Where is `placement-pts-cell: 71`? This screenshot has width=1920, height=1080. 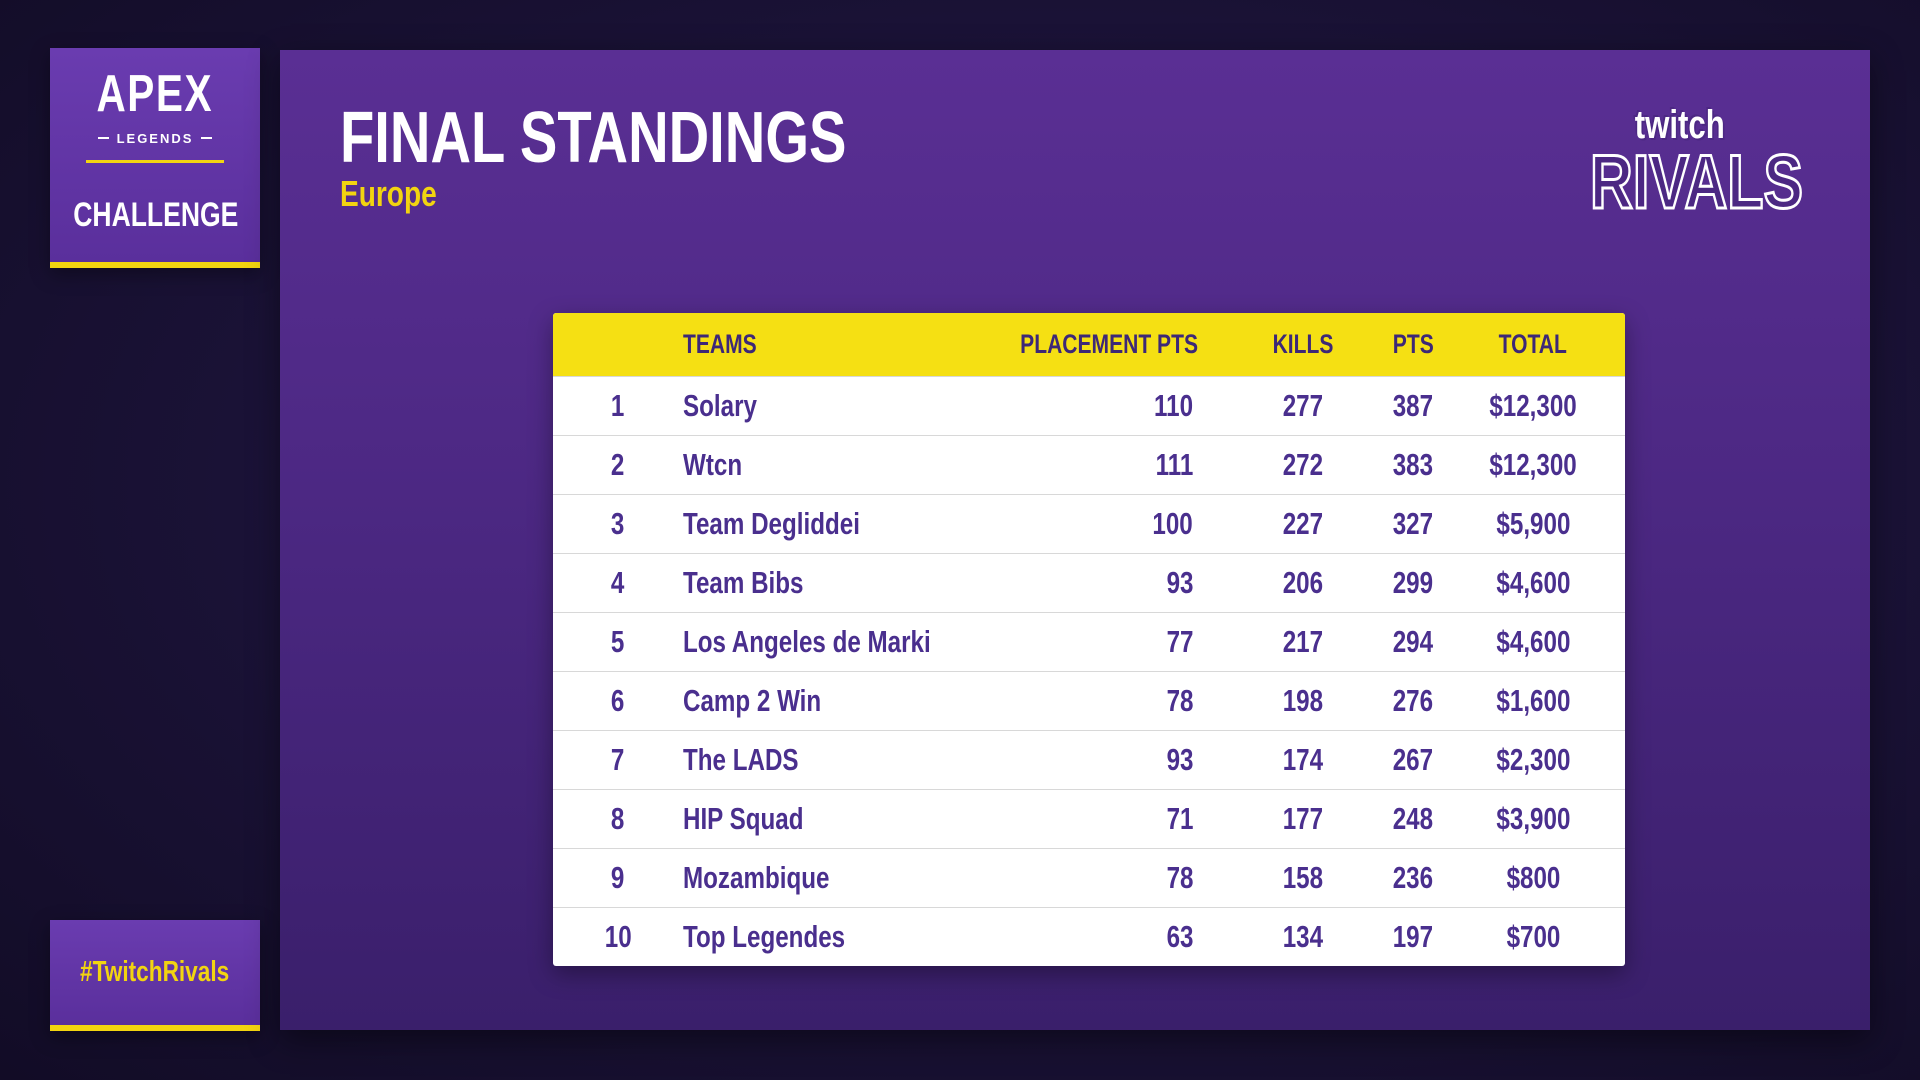 placement-pts-cell: 71 is located at coordinates (1179, 818).